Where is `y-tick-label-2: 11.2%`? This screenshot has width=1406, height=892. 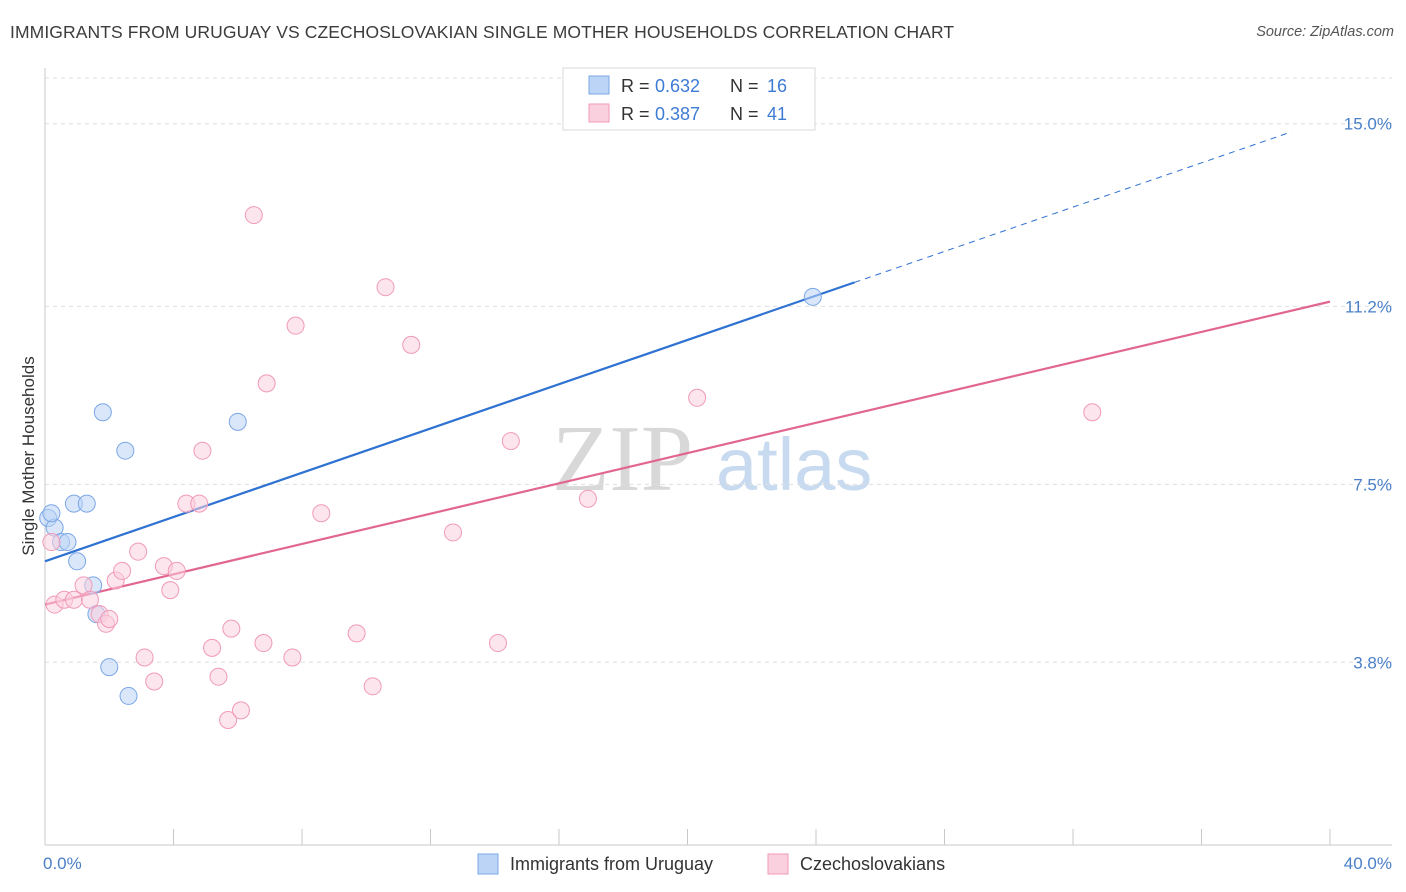
y-tick-label-2: 11.2% is located at coordinates (1368, 306).